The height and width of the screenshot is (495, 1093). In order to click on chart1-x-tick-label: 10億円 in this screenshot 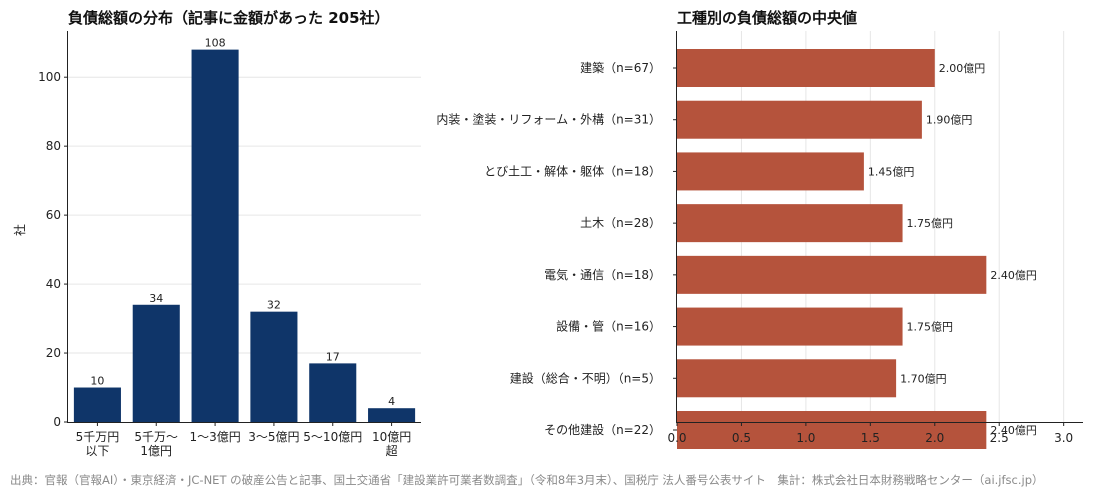, I will do `click(391, 437)`.